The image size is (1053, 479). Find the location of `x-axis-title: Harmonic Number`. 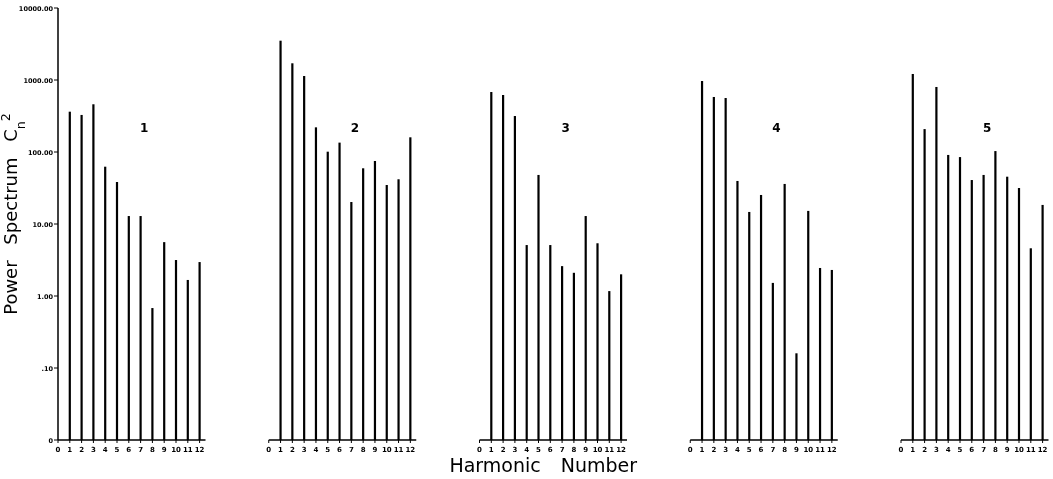

x-axis-title: Harmonic Number is located at coordinates (543, 465).